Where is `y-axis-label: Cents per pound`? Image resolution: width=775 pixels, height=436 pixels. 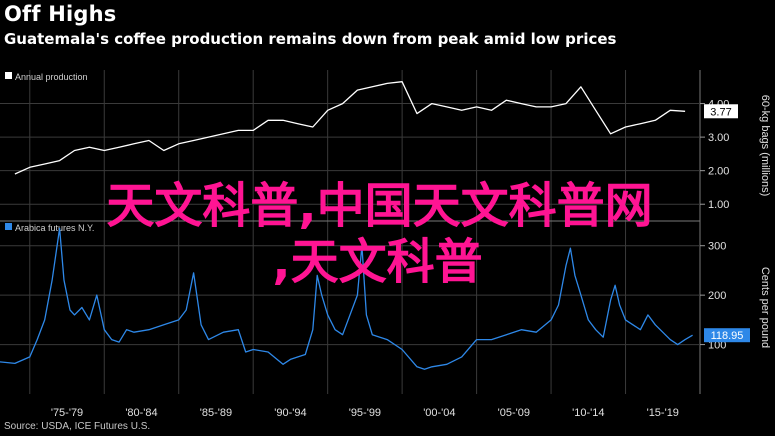
y-axis-label: Cents per pound is located at coordinates (765, 307).